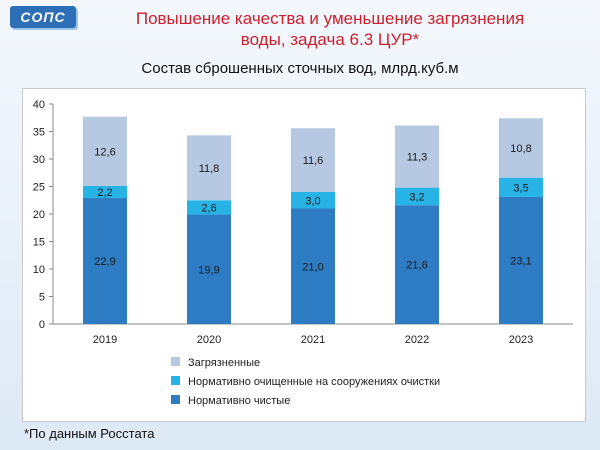  I want to click on data-label: 11,3, so click(417, 158).